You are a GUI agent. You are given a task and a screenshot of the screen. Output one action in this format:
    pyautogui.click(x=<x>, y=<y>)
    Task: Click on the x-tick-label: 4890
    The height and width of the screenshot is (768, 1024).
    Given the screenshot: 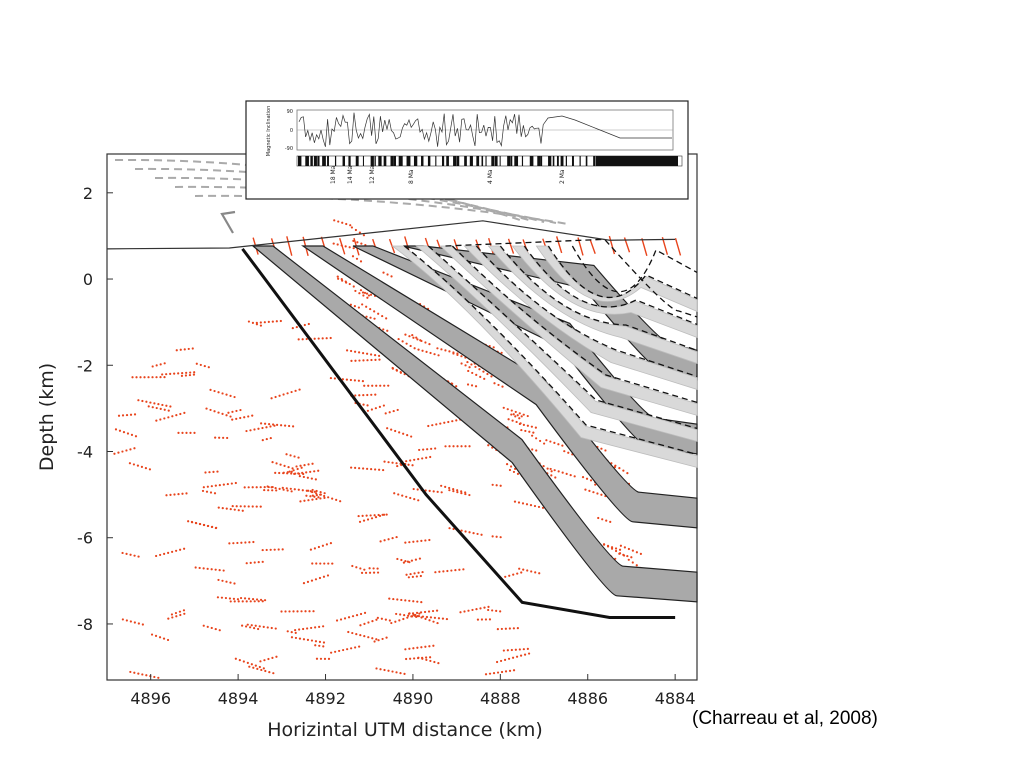 What is the action you would take?
    pyautogui.click(x=413, y=698)
    